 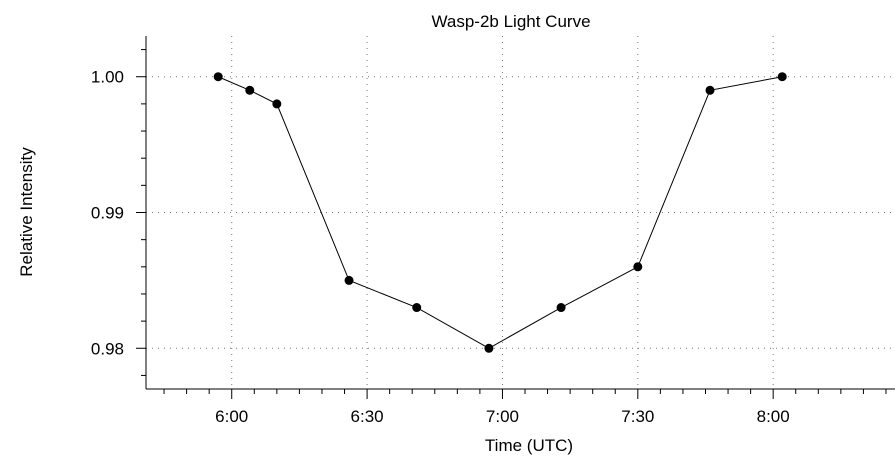 What do you see at coordinates (502, 416) in the screenshot?
I see `x-tick-label: 7:00` at bounding box center [502, 416].